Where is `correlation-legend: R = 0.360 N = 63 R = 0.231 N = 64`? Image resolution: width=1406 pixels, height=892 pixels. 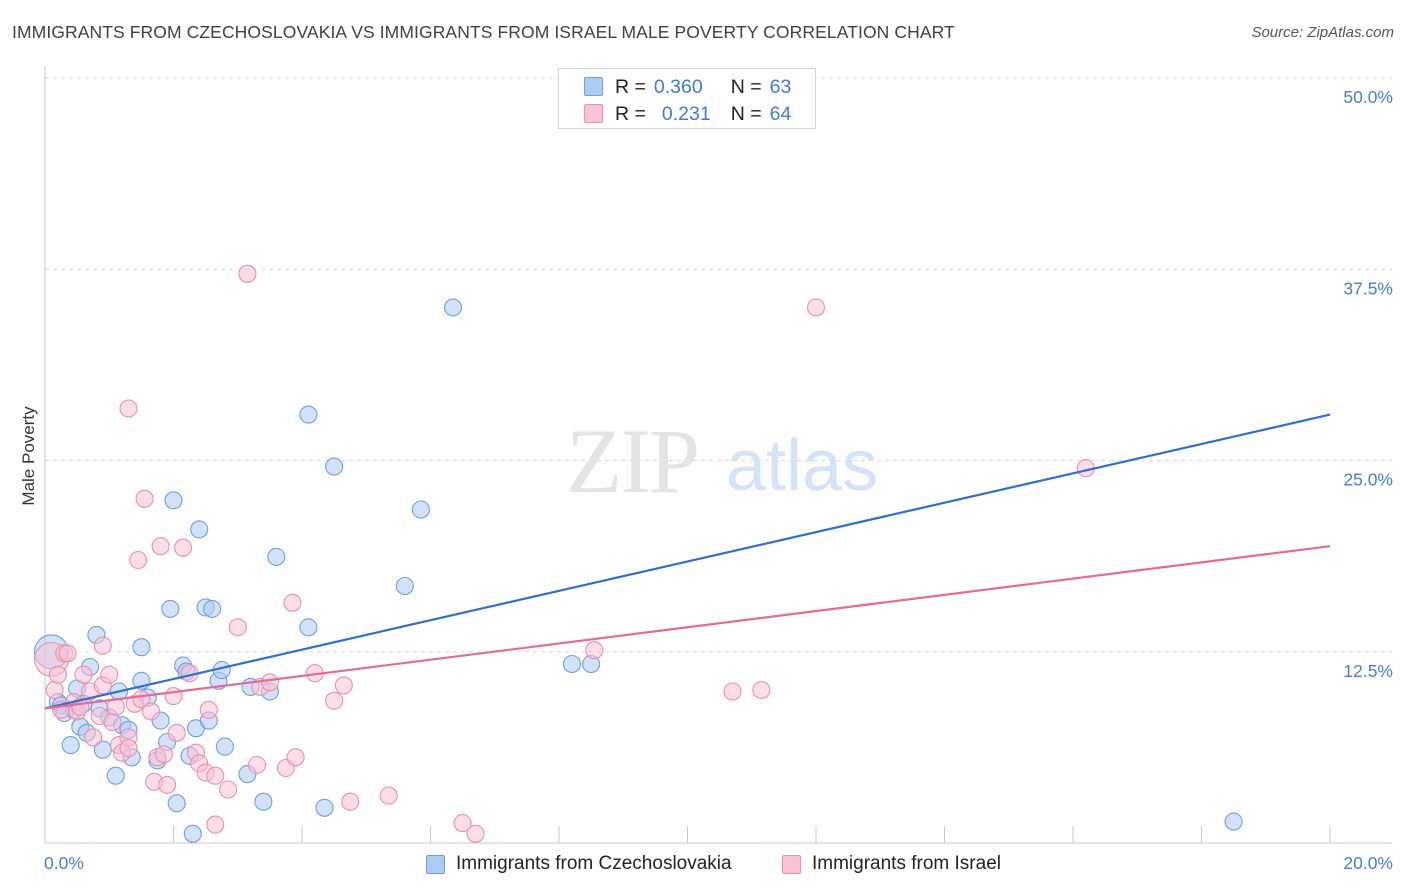 correlation-legend: R = 0.360 N = 63 R = 0.231 N = 64 is located at coordinates (687, 98).